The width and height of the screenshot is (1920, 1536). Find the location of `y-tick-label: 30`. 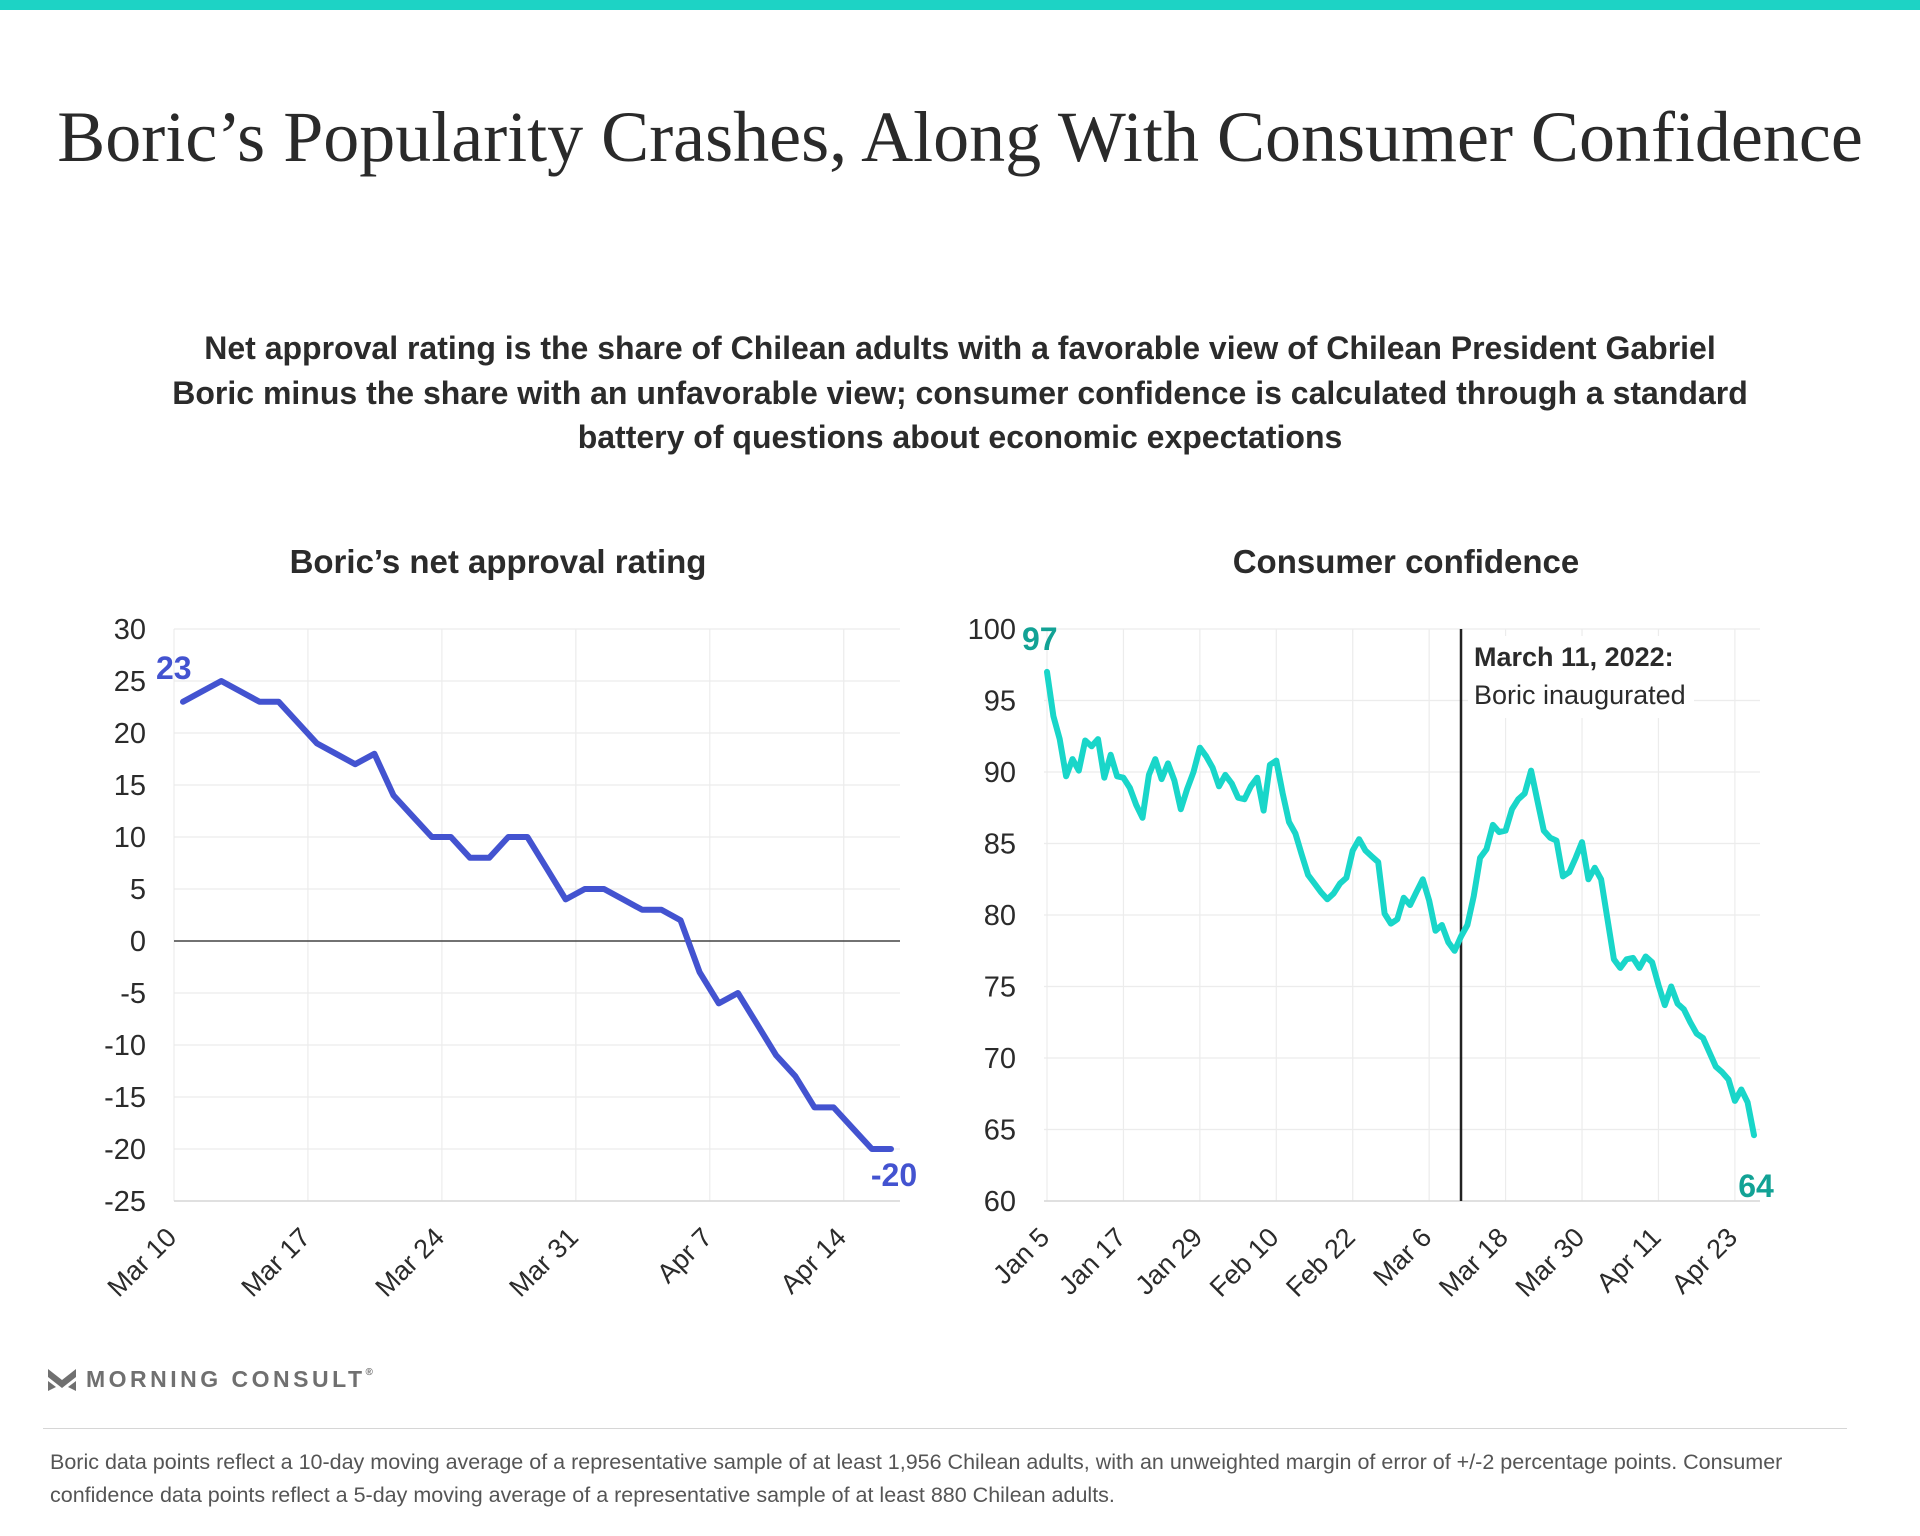

y-tick-label: 30 is located at coordinates (130, 630).